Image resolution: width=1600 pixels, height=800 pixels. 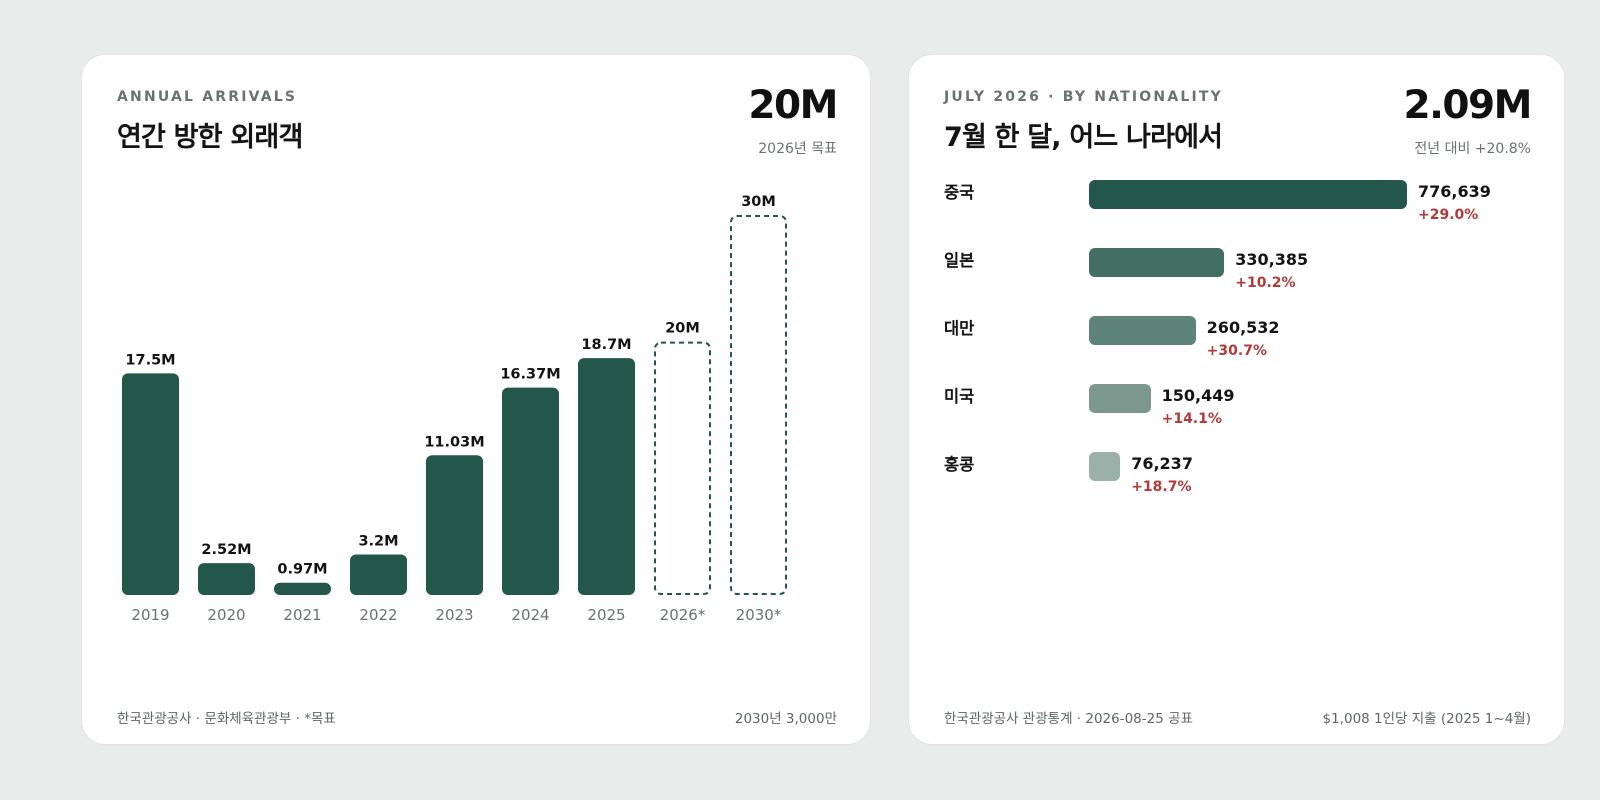 What do you see at coordinates (959, 260) in the screenshot?
I see `country-label: 일본` at bounding box center [959, 260].